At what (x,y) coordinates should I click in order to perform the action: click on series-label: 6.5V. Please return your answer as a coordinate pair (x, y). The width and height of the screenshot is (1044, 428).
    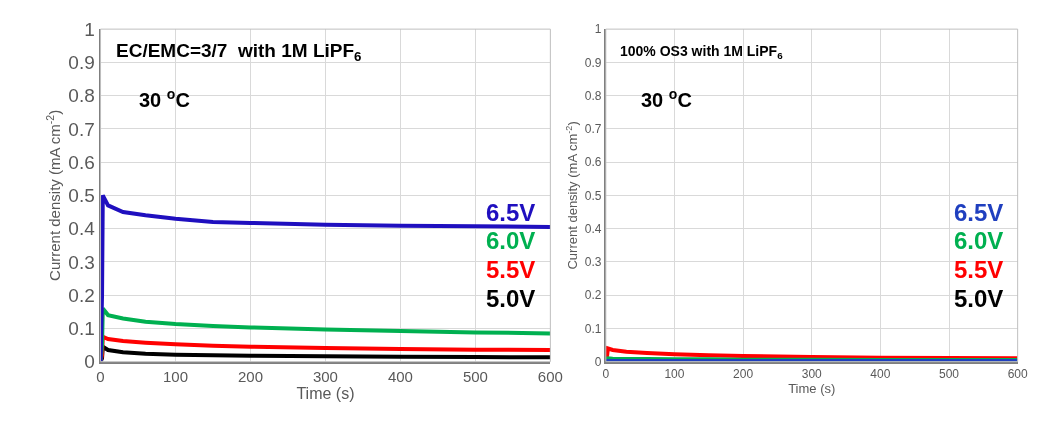
    Looking at the image, I should click on (511, 212).